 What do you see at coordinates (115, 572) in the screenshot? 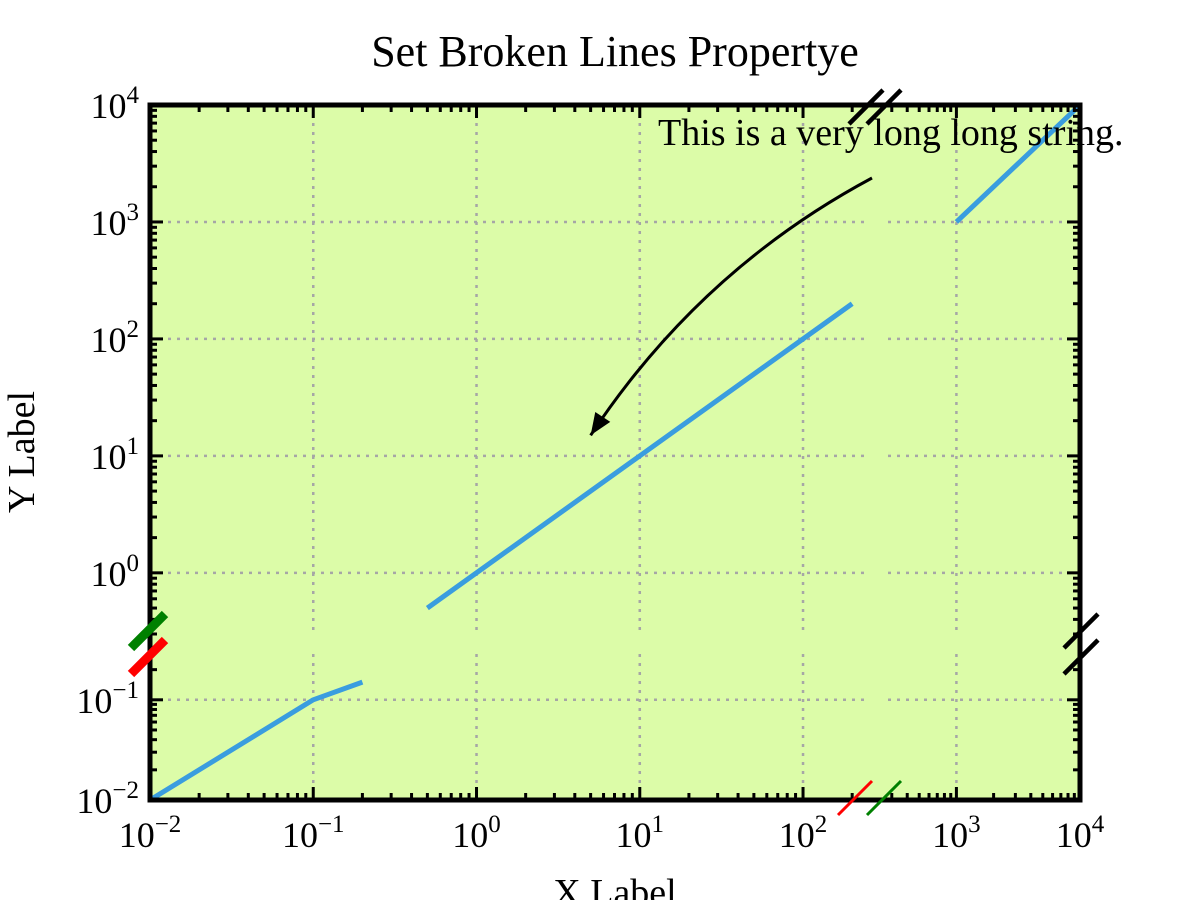
I see `y-tick-label: 10⁰` at bounding box center [115, 572].